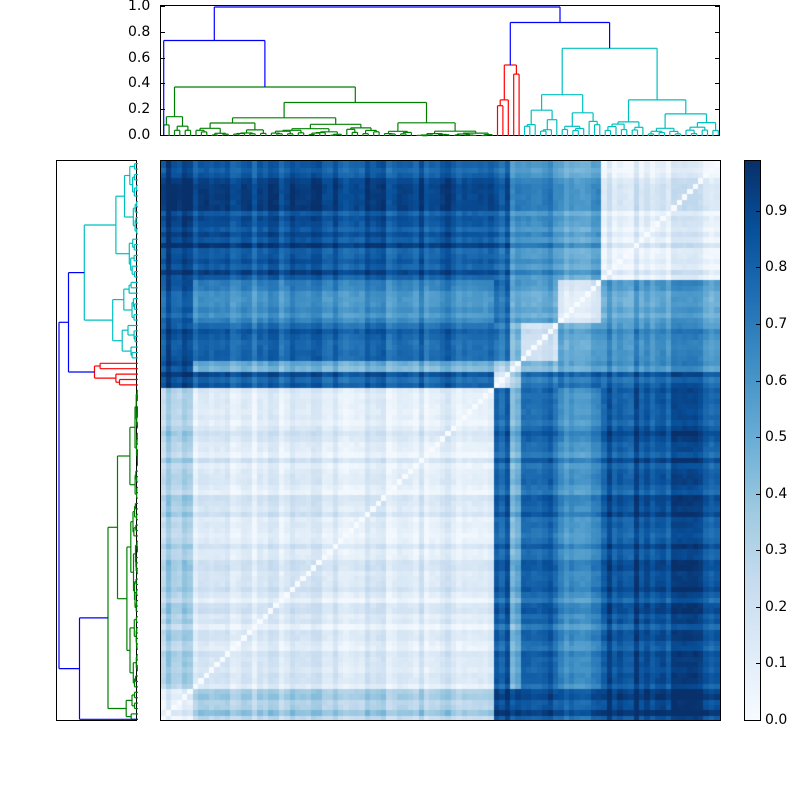 The width and height of the screenshot is (800, 800). I want to click on top-dendrogram-tree, so click(441, 71).